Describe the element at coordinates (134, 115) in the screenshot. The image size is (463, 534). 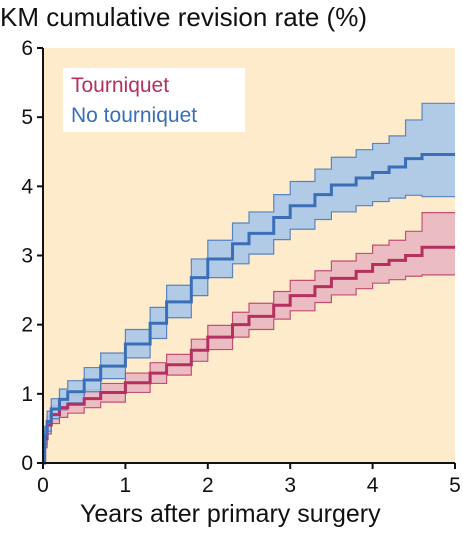
I see `legend-item-no-tourniquet: No tourniquet` at that location.